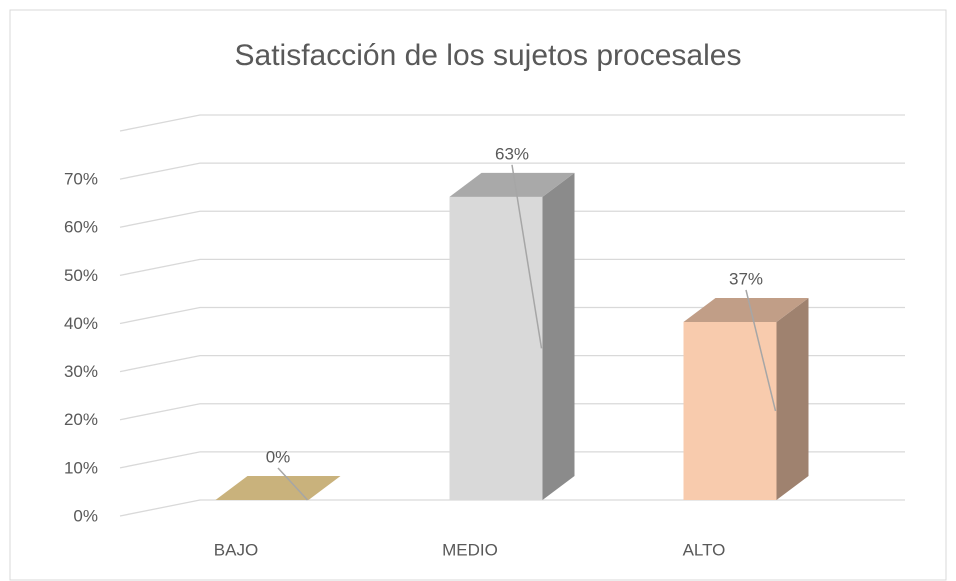 The height and width of the screenshot is (581, 956). Describe the element at coordinates (81, 467) in the screenshot. I see `y-tick-label: 10%` at that location.